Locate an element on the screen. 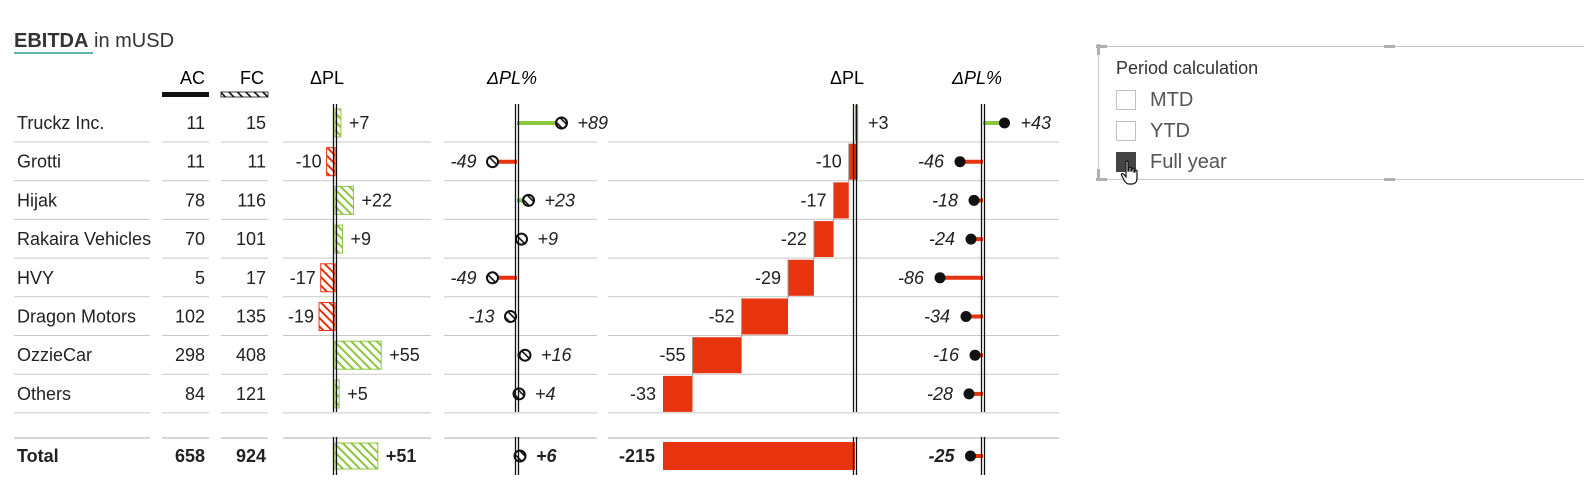 The height and width of the screenshot is (504, 1584). waterfall-label: -55 is located at coordinates (672, 355).